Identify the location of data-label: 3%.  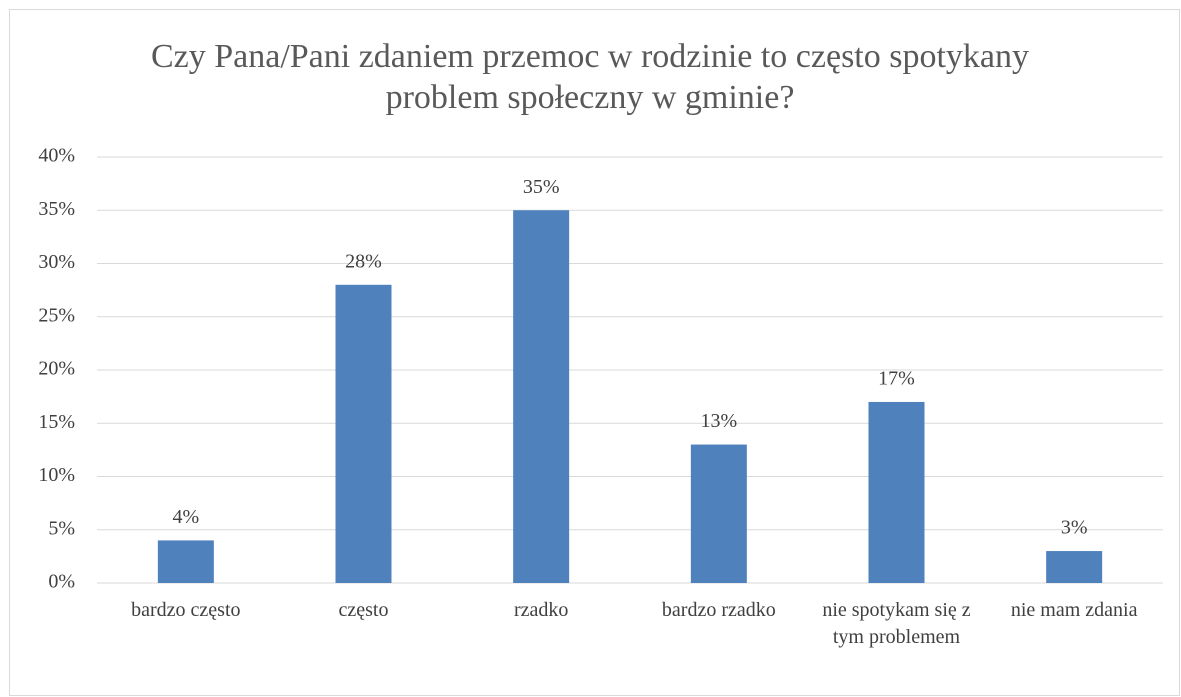
(1074, 528).